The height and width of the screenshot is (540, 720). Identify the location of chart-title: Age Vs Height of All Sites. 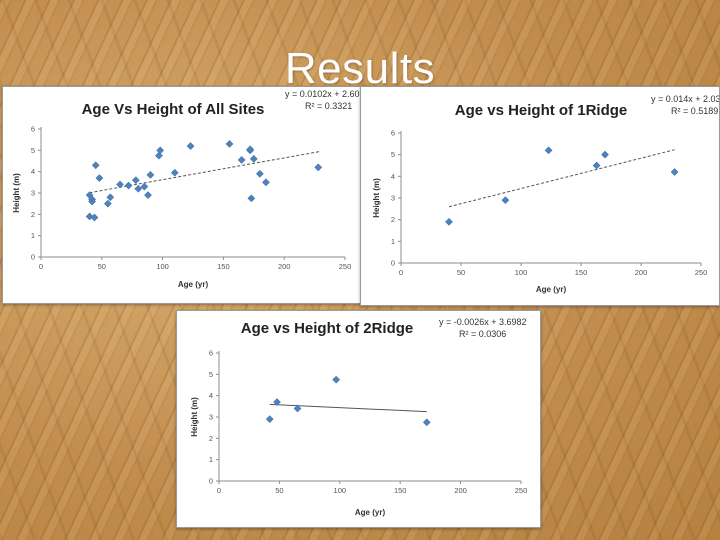
(173, 109).